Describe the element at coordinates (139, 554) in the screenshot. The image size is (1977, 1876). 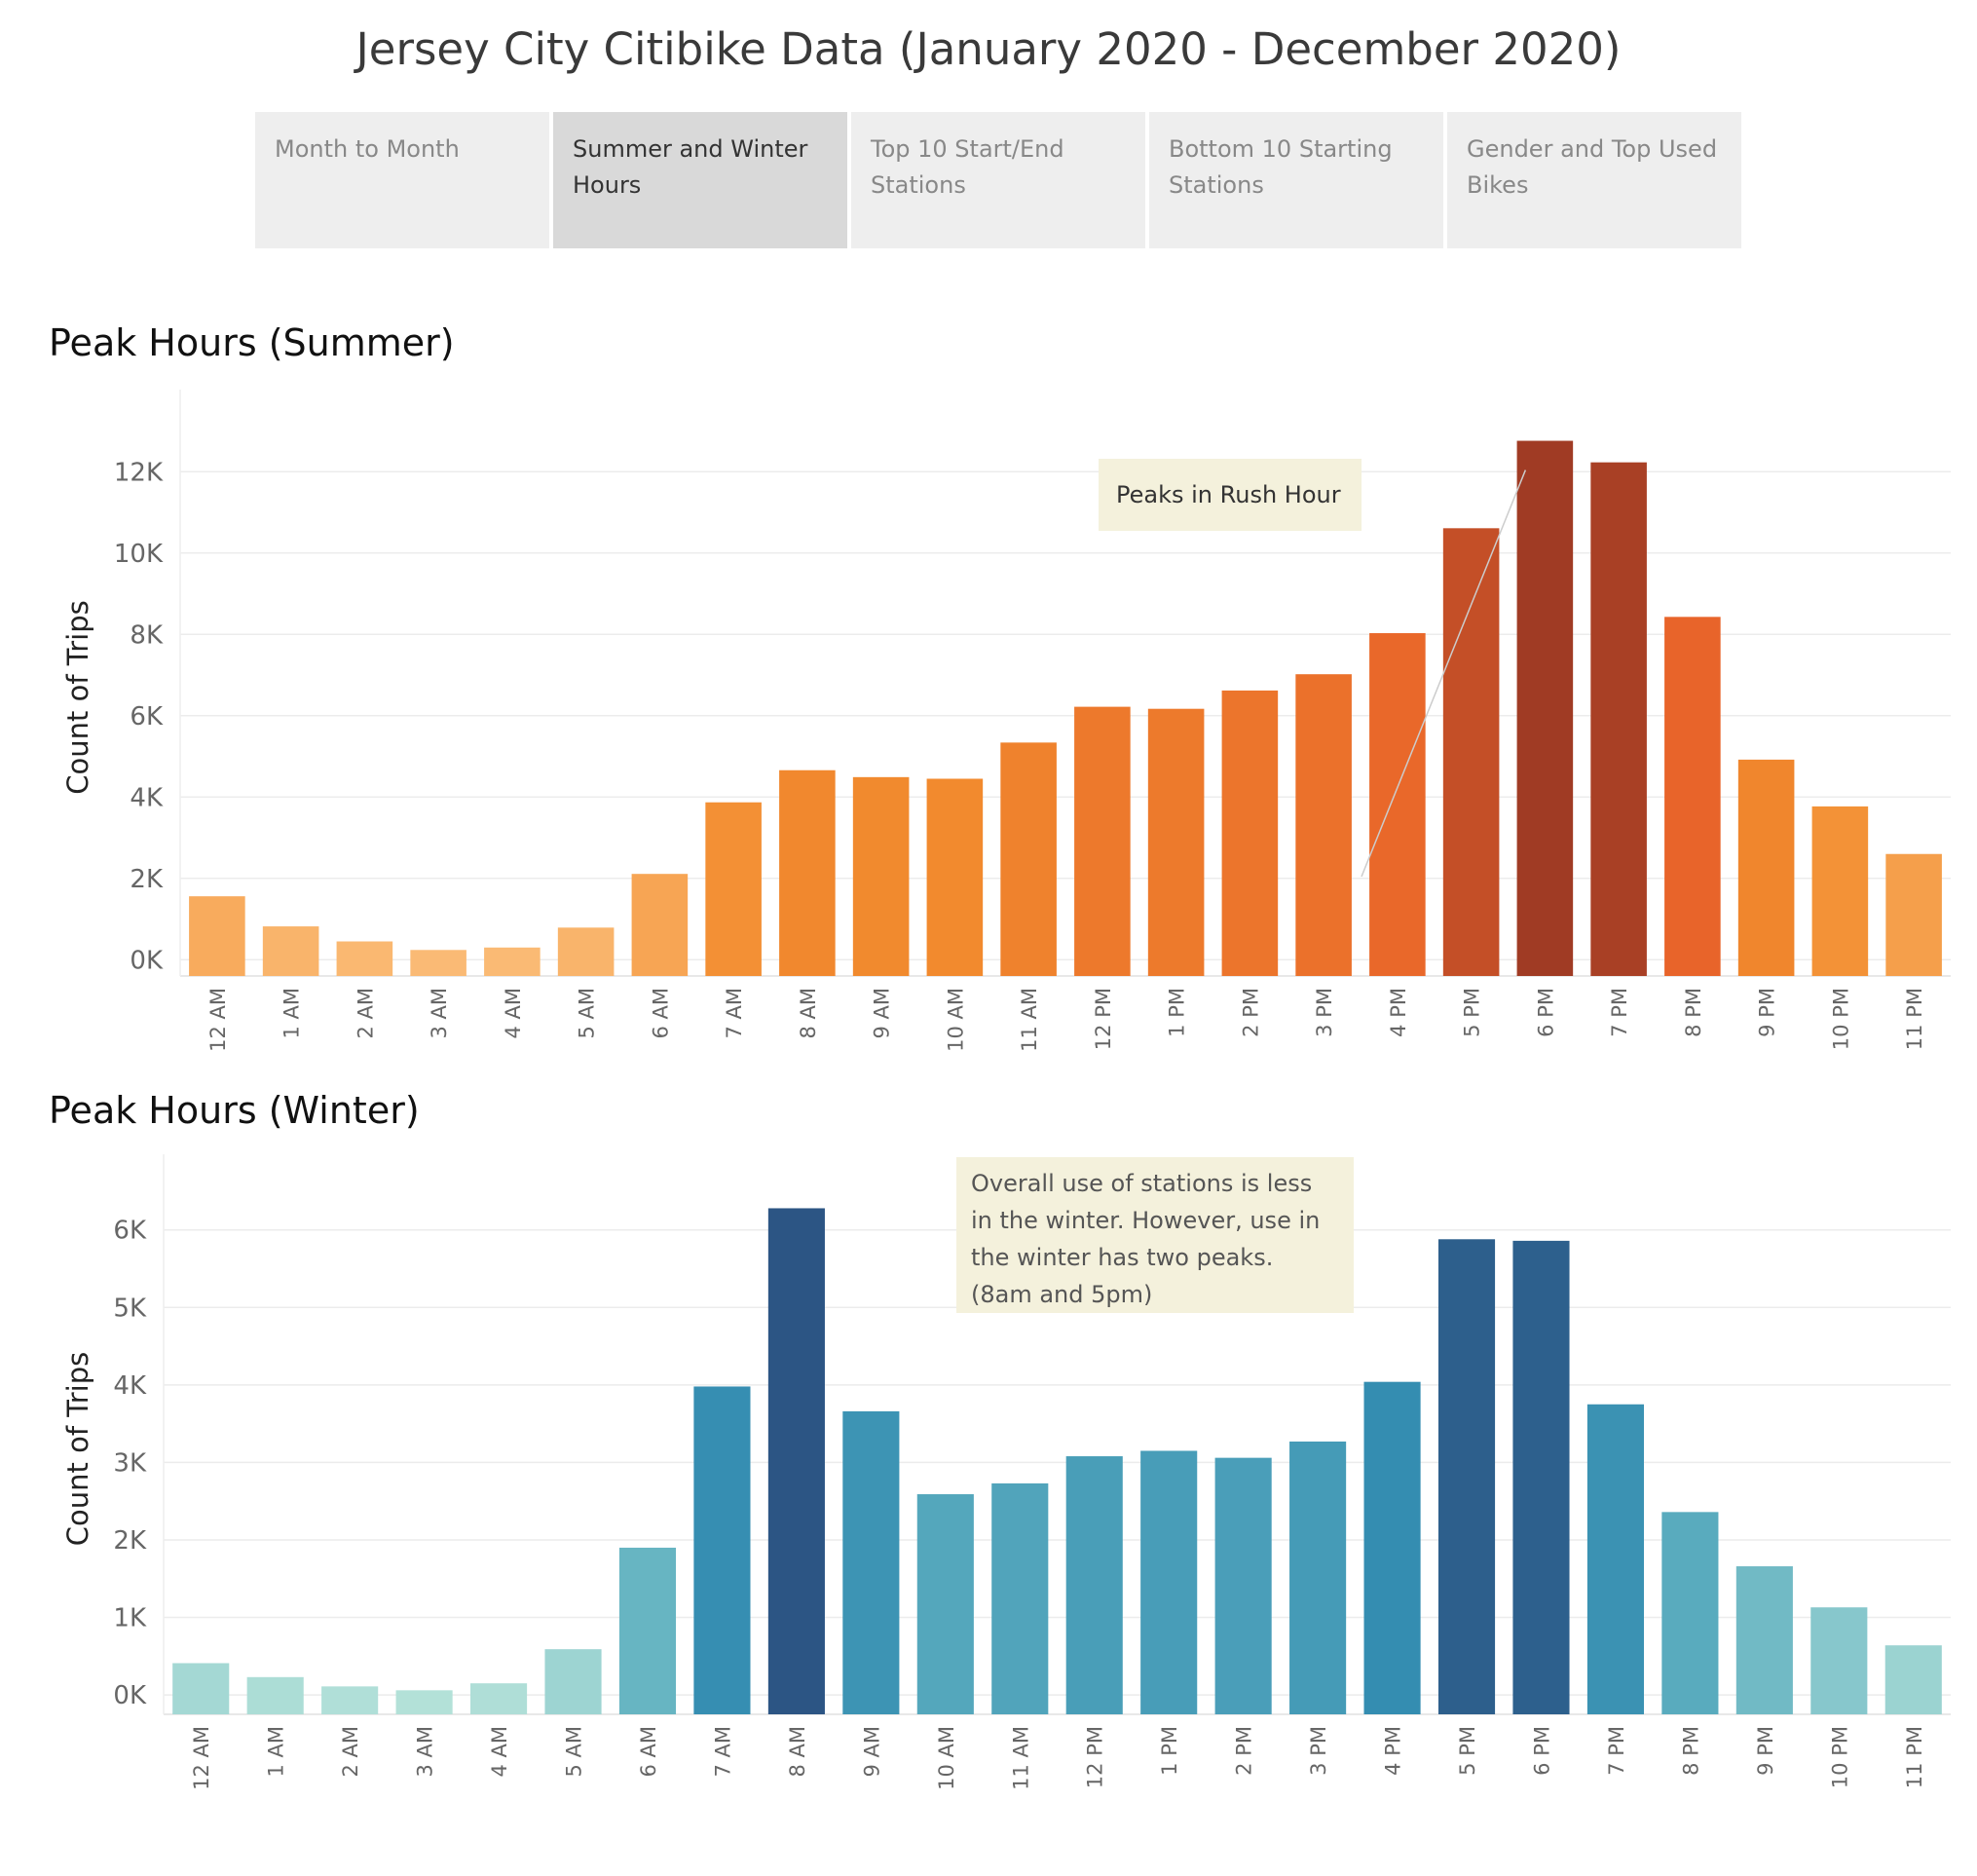
I see `y-tick-label: 10K` at that location.